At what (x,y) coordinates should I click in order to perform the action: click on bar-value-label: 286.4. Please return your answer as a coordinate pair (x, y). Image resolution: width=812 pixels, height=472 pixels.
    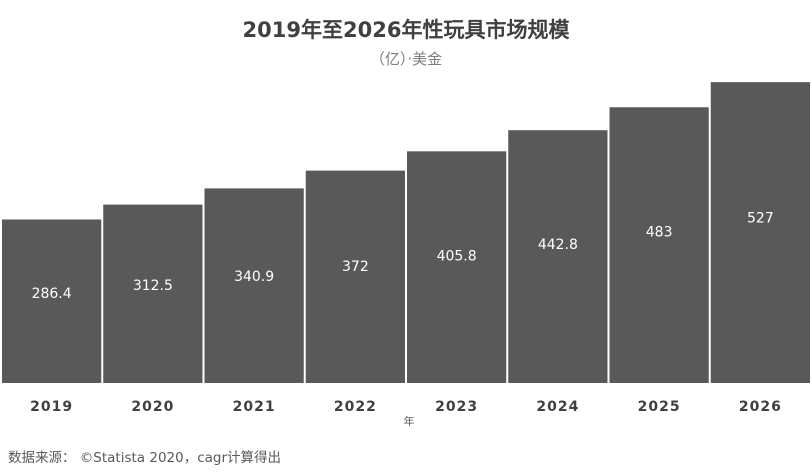
    Looking at the image, I should click on (52, 294).